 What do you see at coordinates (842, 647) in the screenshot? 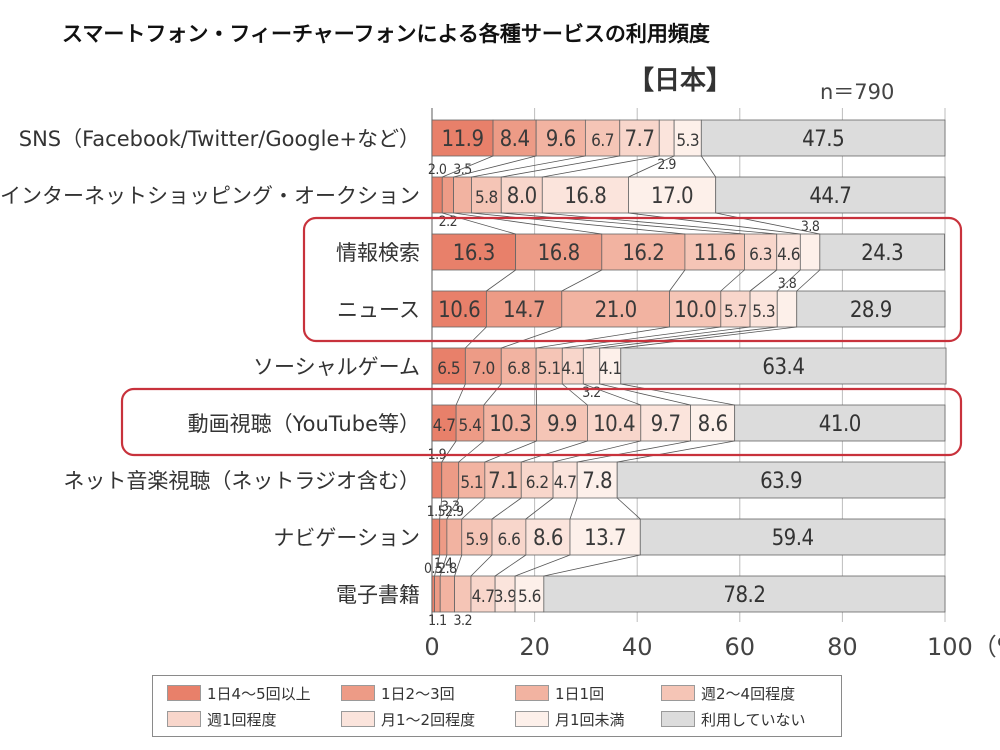
I see `x-tick-label: 80` at bounding box center [842, 647].